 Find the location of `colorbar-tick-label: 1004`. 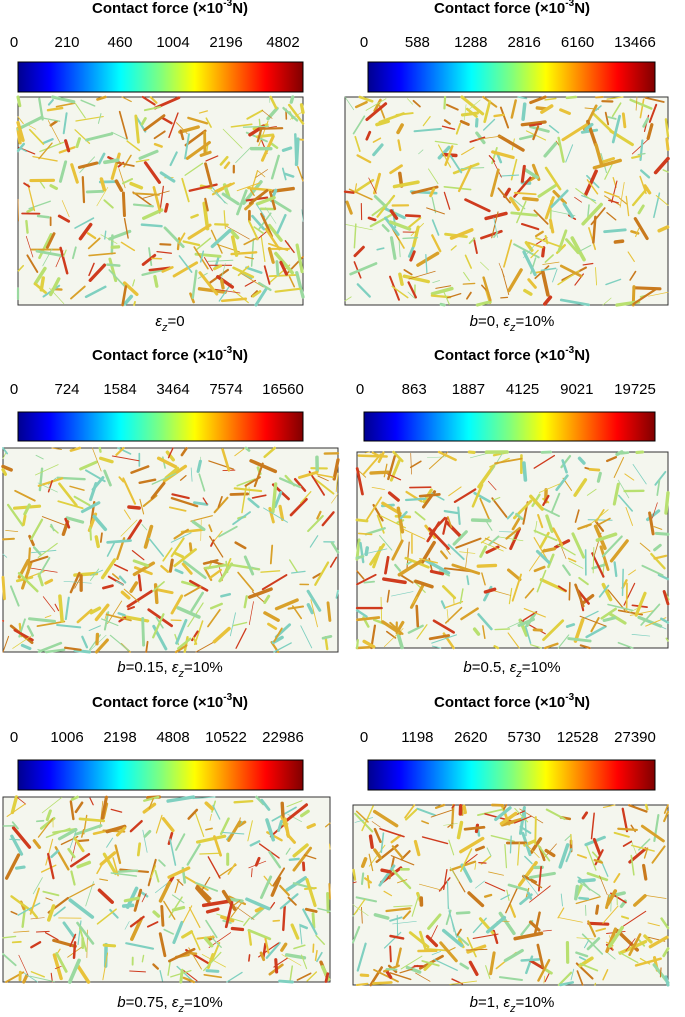

colorbar-tick-label: 1004 is located at coordinates (172, 42).